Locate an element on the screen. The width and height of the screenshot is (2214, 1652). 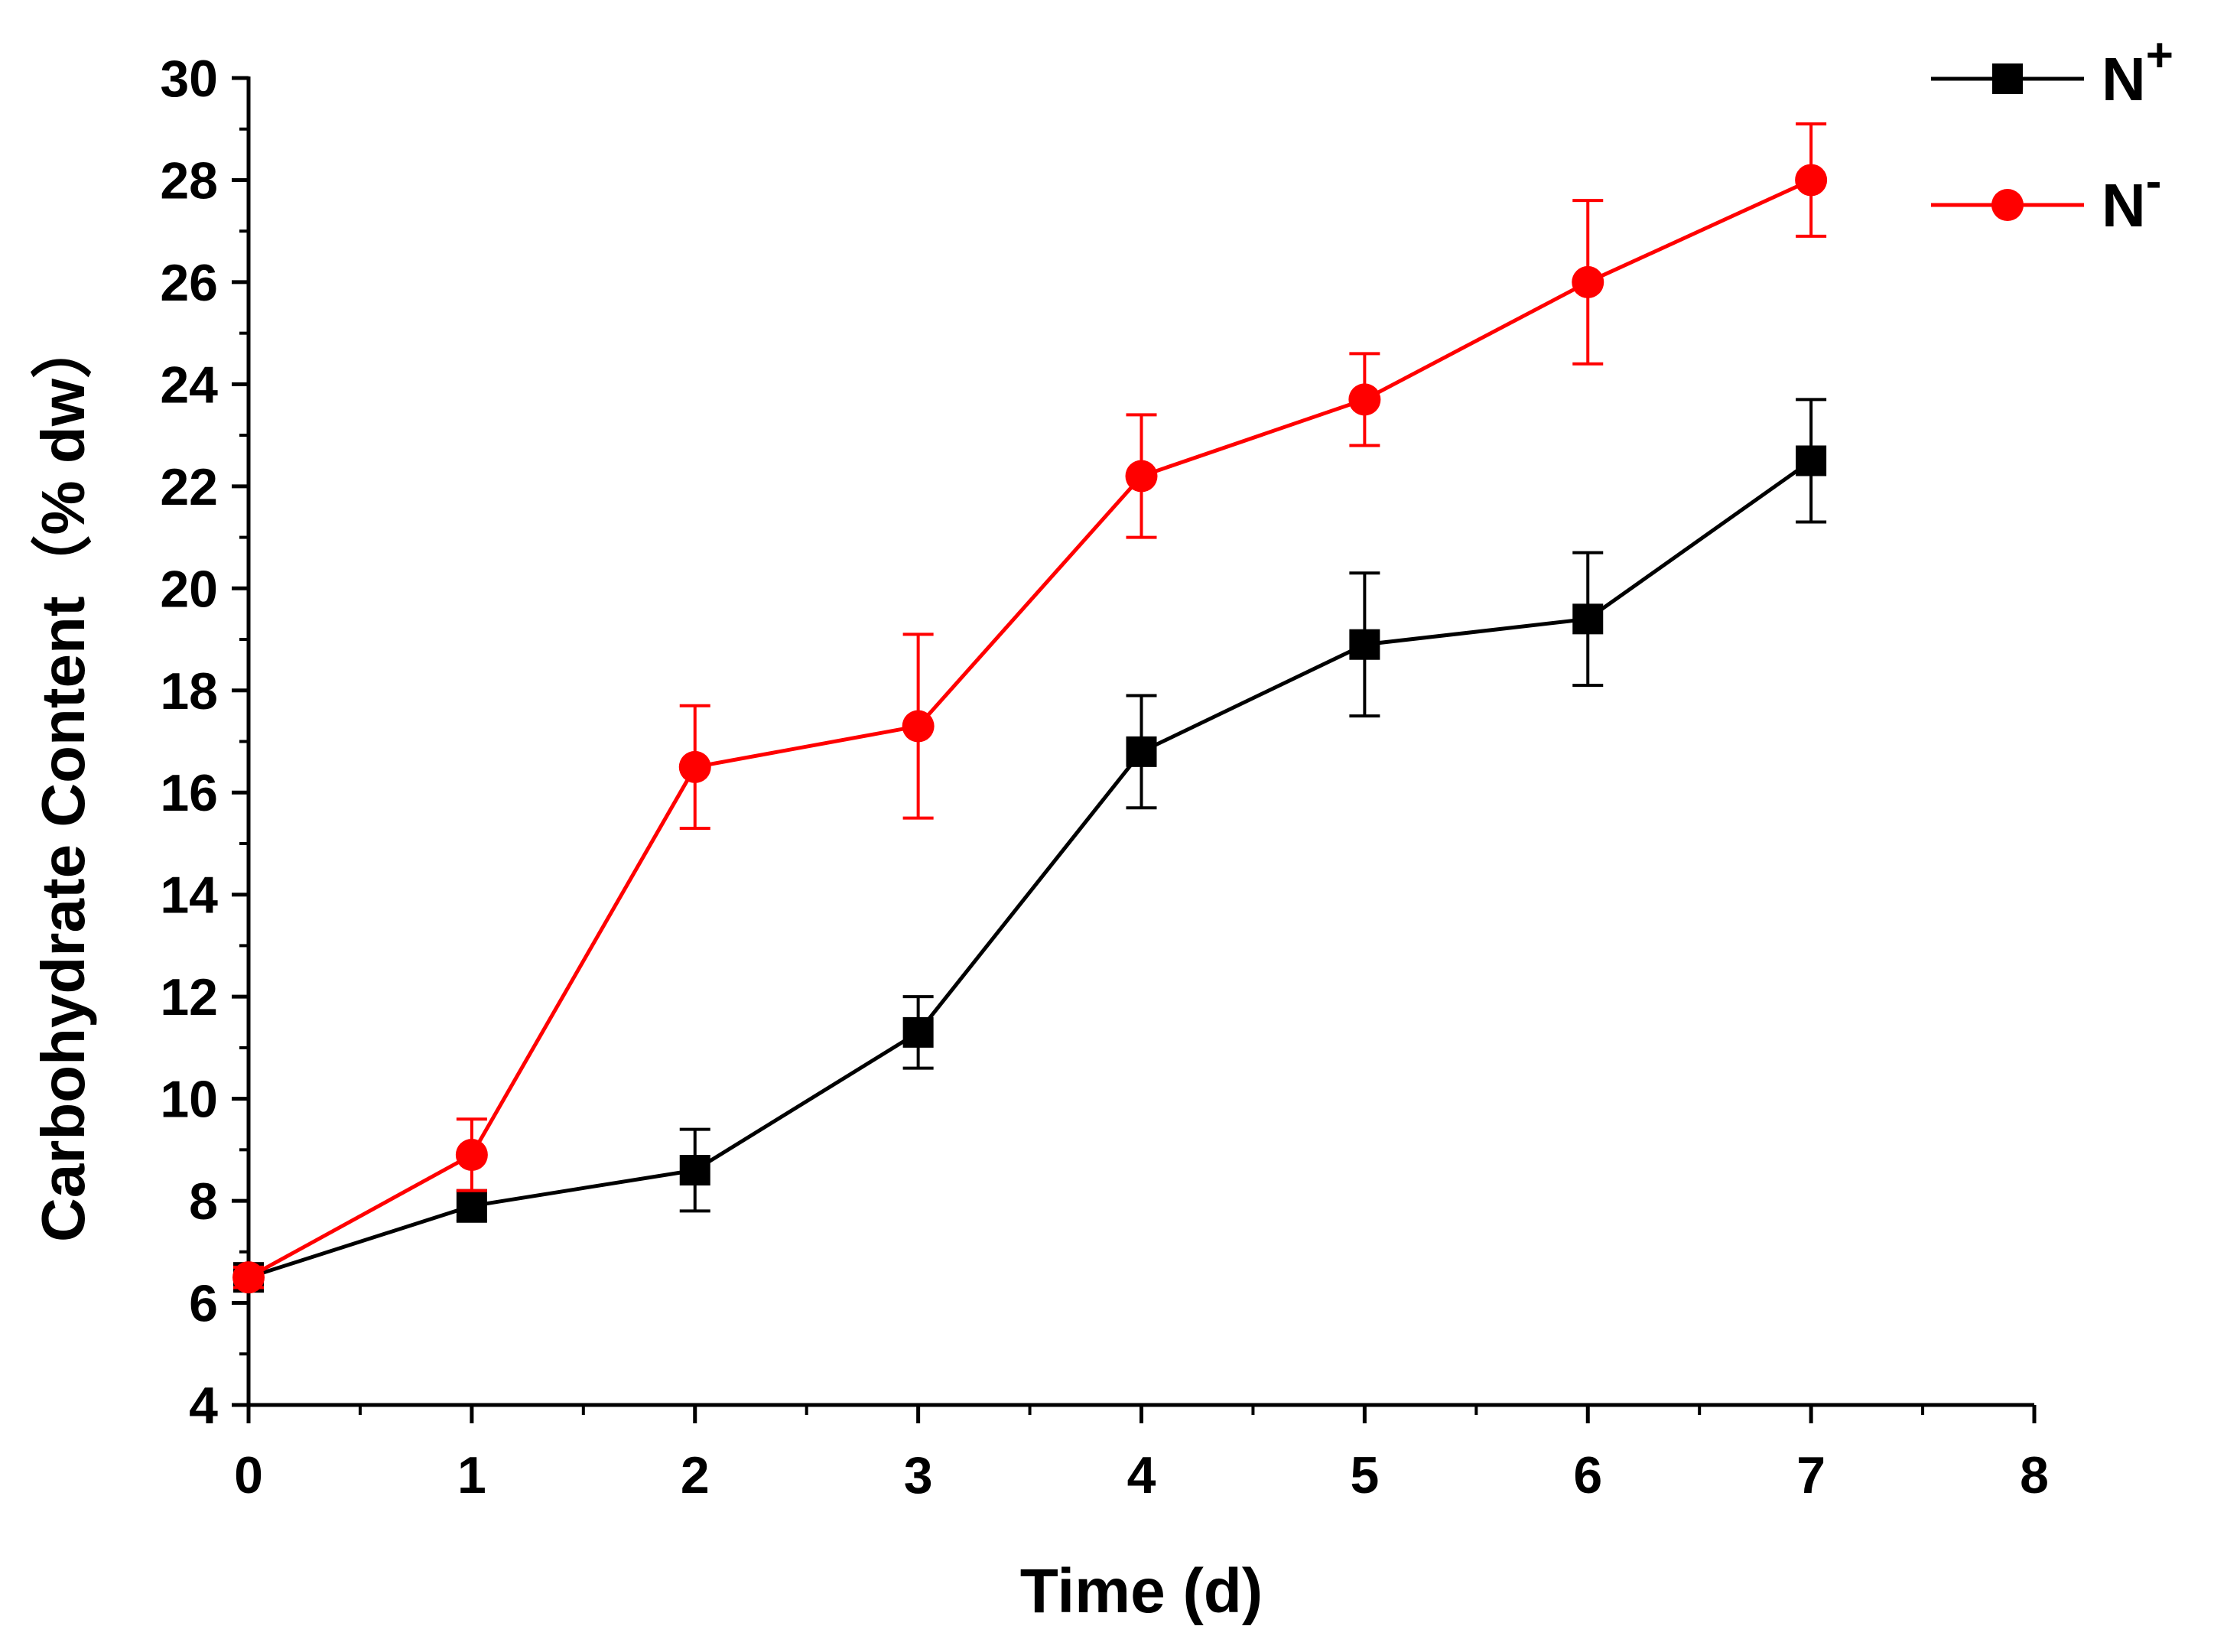
y-tick-label: 6 is located at coordinates (203, 1304).